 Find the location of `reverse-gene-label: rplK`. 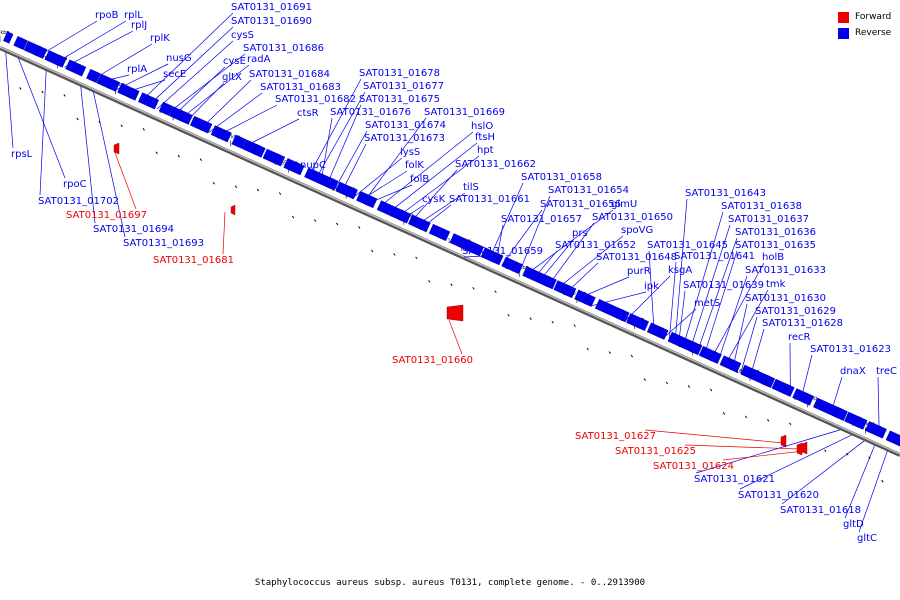

reverse-gene-label: rplK is located at coordinates (160, 38).